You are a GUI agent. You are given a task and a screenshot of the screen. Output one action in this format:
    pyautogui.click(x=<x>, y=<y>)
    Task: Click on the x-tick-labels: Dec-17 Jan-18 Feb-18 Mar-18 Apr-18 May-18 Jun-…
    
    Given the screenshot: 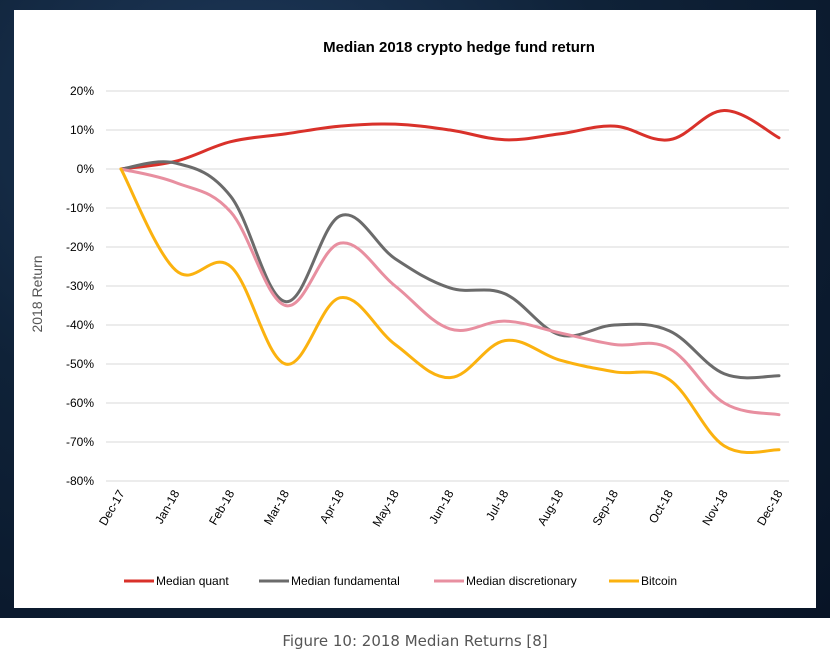 What is the action you would take?
    pyautogui.click(x=441, y=508)
    